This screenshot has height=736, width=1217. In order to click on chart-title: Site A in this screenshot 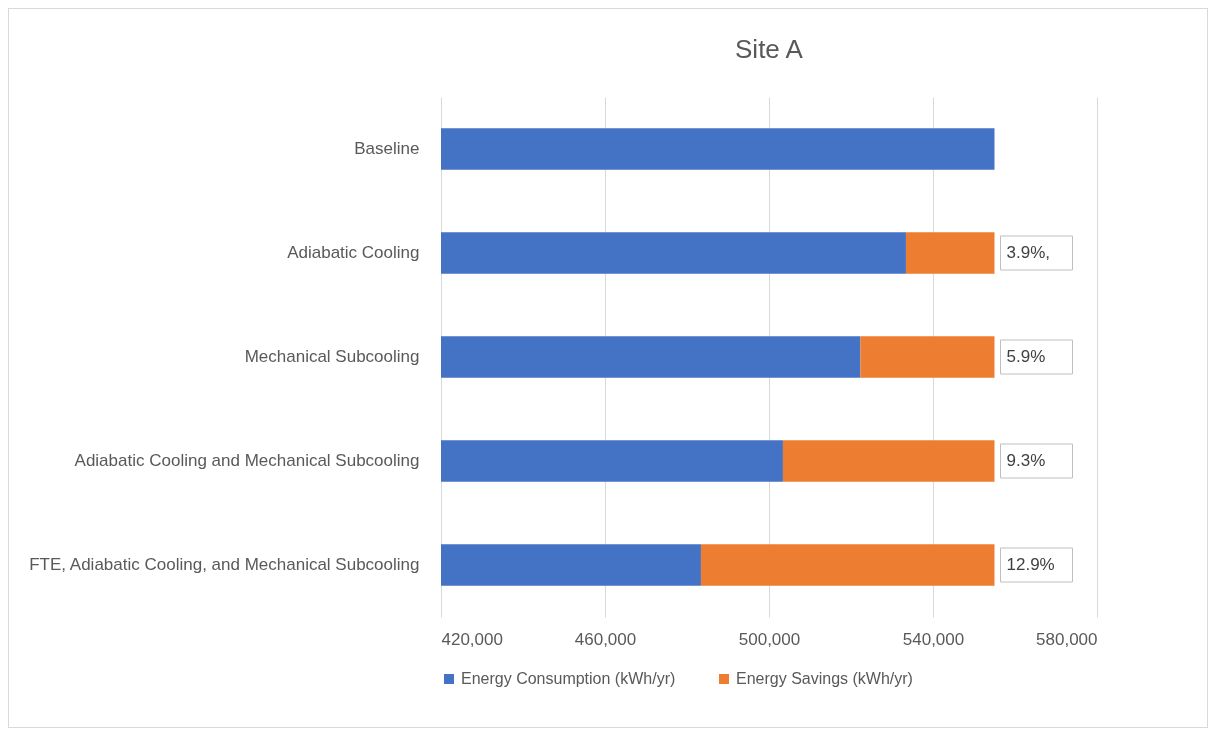, I will do `click(769, 49)`.